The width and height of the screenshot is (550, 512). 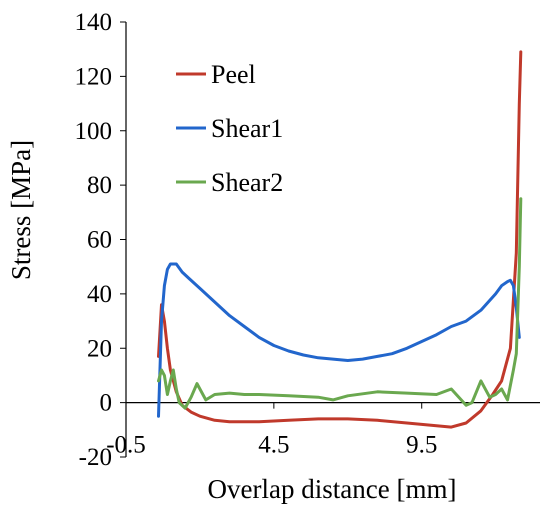 What do you see at coordinates (99, 185) in the screenshot?
I see `y-tick-label: 80` at bounding box center [99, 185].